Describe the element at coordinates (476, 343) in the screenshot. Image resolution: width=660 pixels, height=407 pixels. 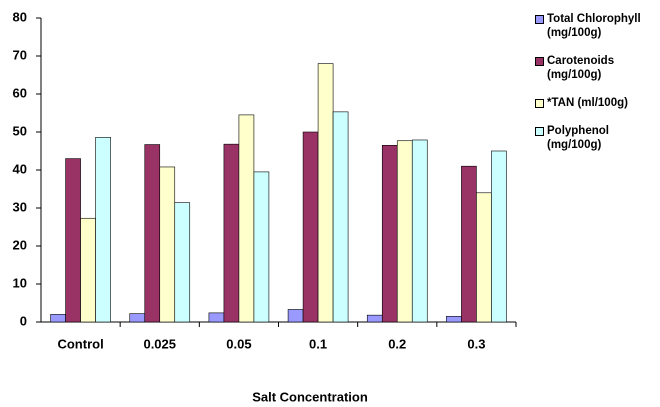
I see `x-tick-label: 0.3` at that location.